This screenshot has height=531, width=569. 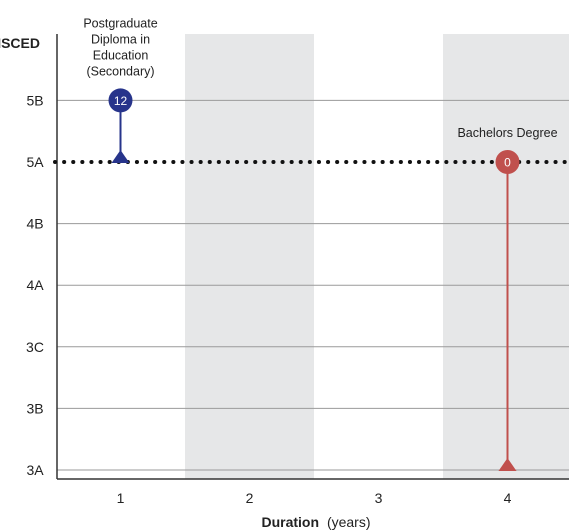 I want to click on x-tick-label-4: 4, so click(x=508, y=498).